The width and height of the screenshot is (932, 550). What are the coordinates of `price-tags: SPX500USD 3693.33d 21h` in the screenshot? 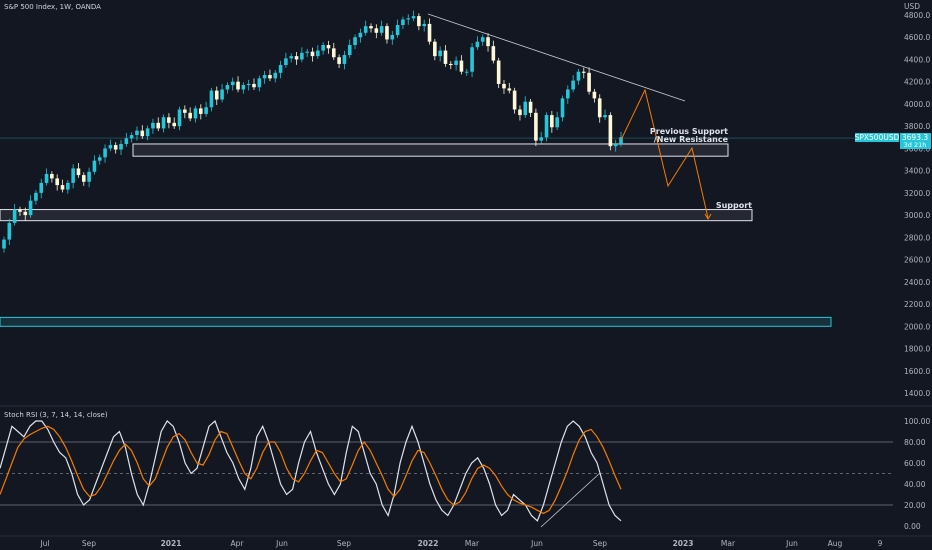 It's located at (893, 141).